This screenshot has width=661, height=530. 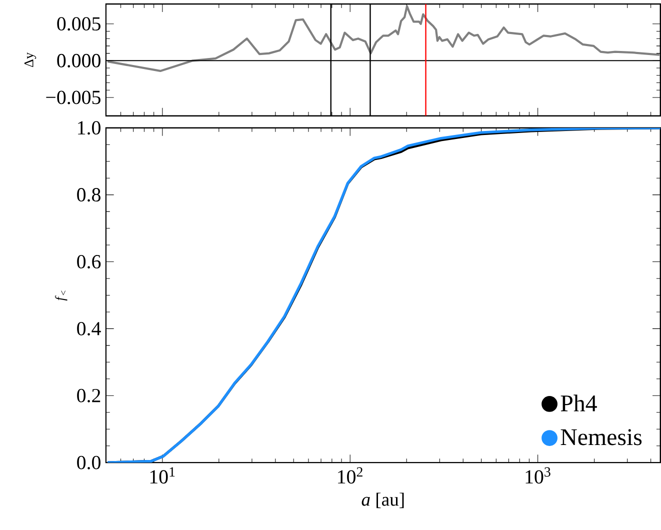 I want to click on y-tick-label: 0.4, so click(x=89, y=329).